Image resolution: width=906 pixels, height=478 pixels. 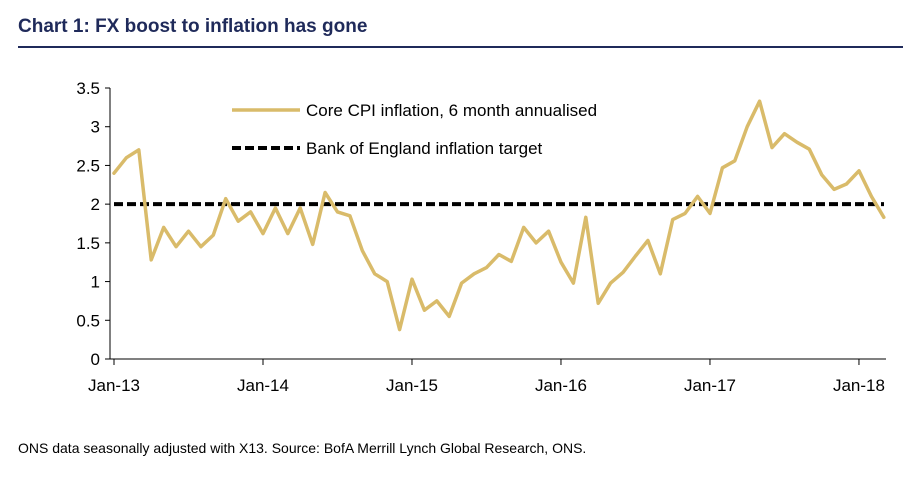 What do you see at coordinates (263, 385) in the screenshot?
I see `x-tick-label: Jan-14` at bounding box center [263, 385].